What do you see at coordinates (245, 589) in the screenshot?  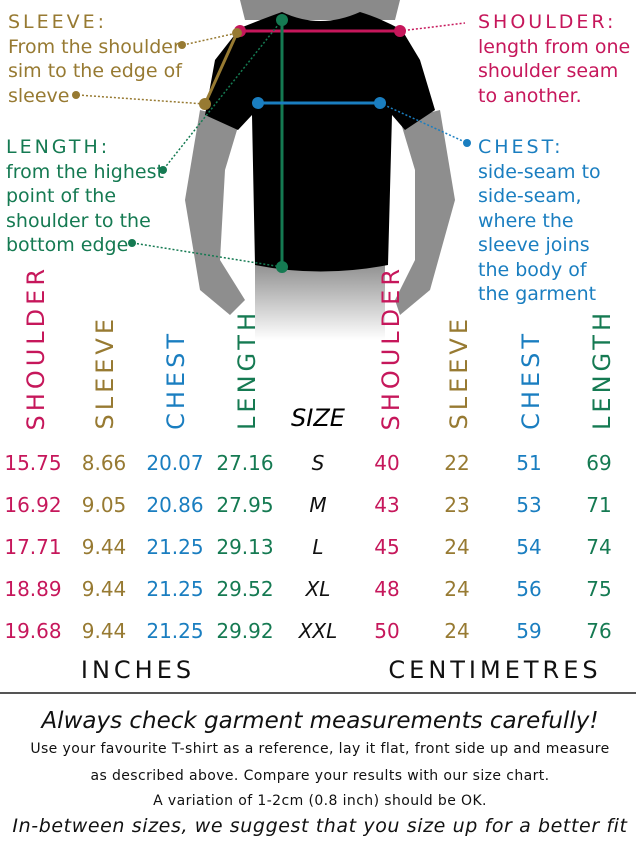 I see `length-inches-cell: 29.52` at bounding box center [245, 589].